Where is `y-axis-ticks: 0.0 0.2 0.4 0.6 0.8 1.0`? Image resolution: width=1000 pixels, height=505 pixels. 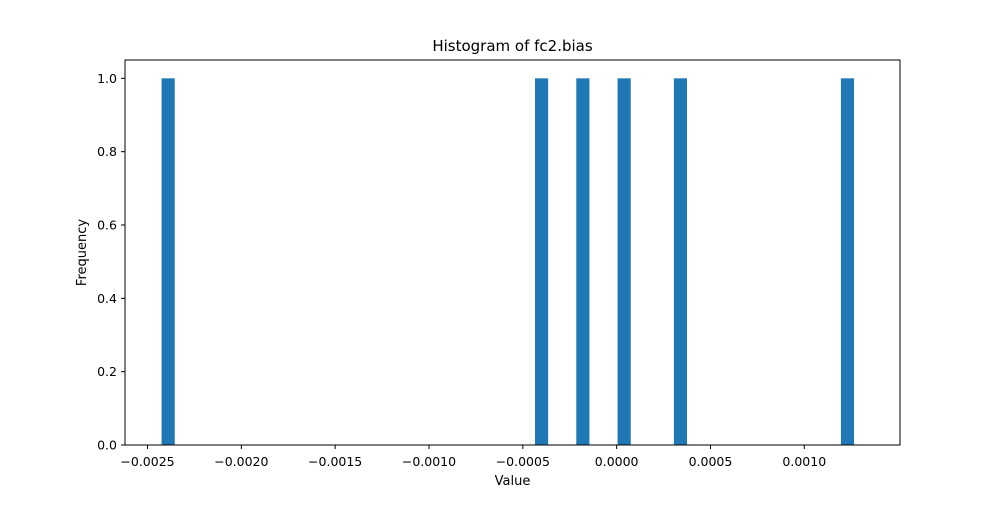 y-axis-ticks: 0.0 0.2 0.4 0.6 0.8 1.0 is located at coordinates (111, 262).